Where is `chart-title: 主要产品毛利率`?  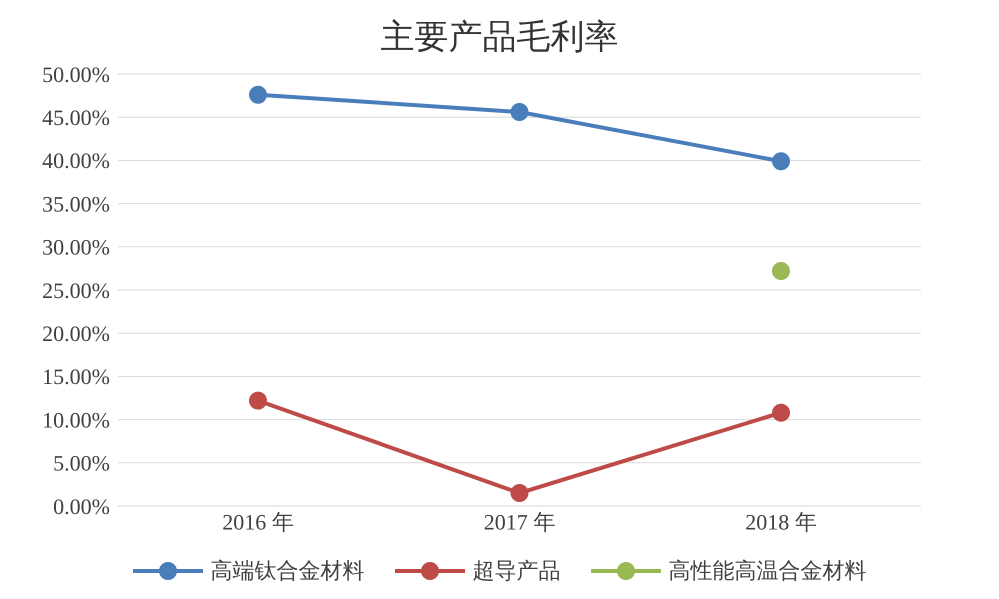 chart-title: 主要产品毛利率 is located at coordinates (499, 37).